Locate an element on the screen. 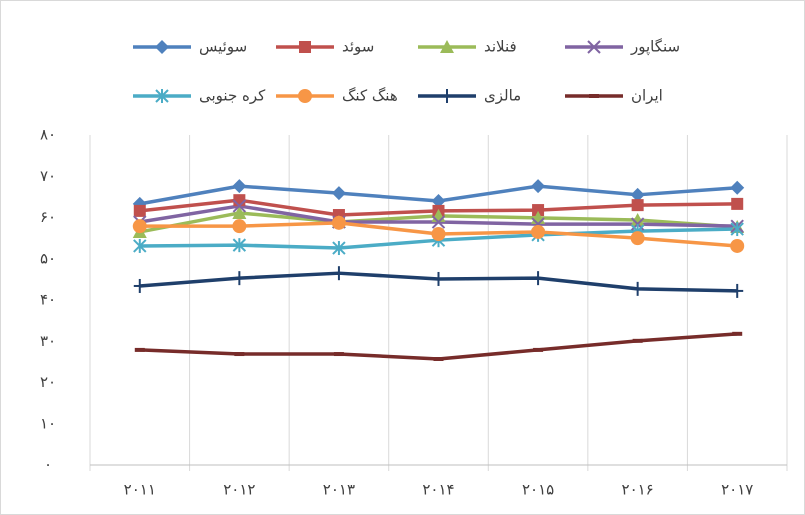 The image size is (805, 515). y-tick-label: ۳۰ is located at coordinates (48, 341).